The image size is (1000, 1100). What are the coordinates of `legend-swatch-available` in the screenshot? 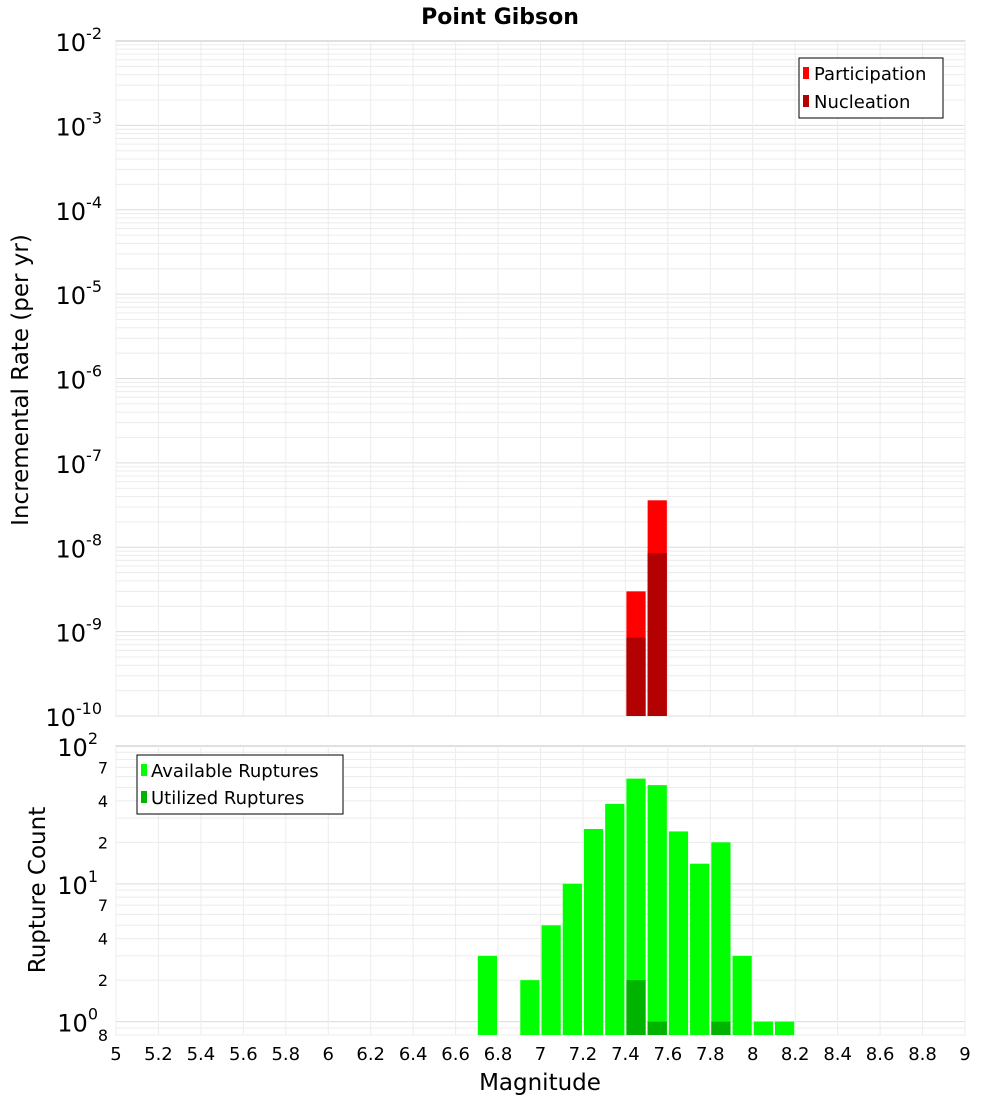 It's located at (144, 770).